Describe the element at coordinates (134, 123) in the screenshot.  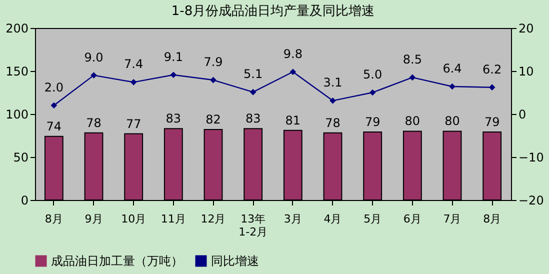
I see `data-label: 77` at that location.